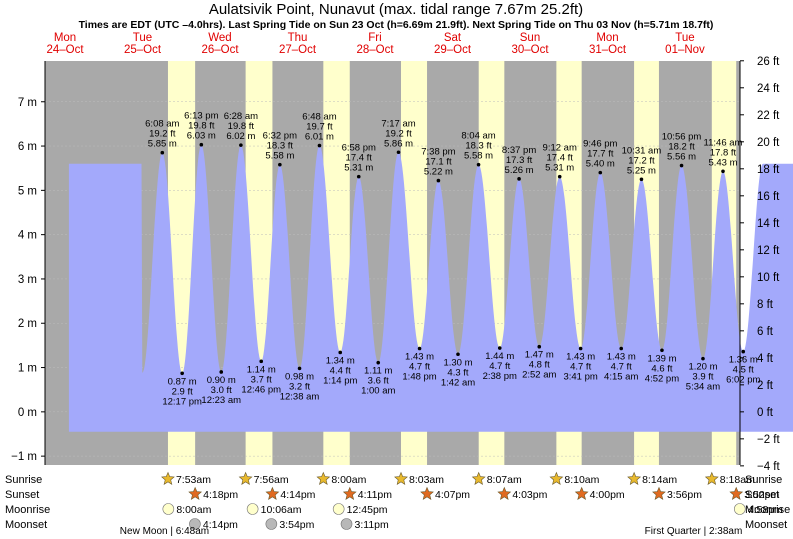  What do you see at coordinates (722, 162) in the screenshot?
I see `tide-height-m: 5.43 m` at bounding box center [722, 162].